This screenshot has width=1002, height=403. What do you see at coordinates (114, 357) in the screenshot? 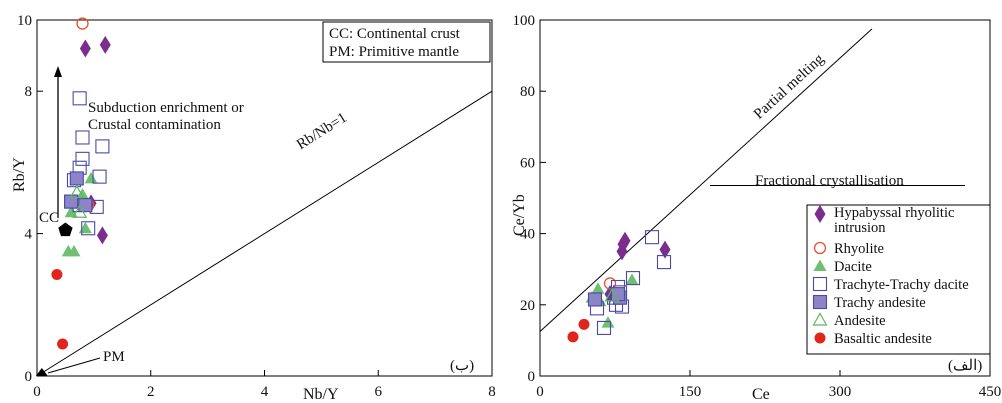
I see `pm-label: PM` at bounding box center [114, 357].